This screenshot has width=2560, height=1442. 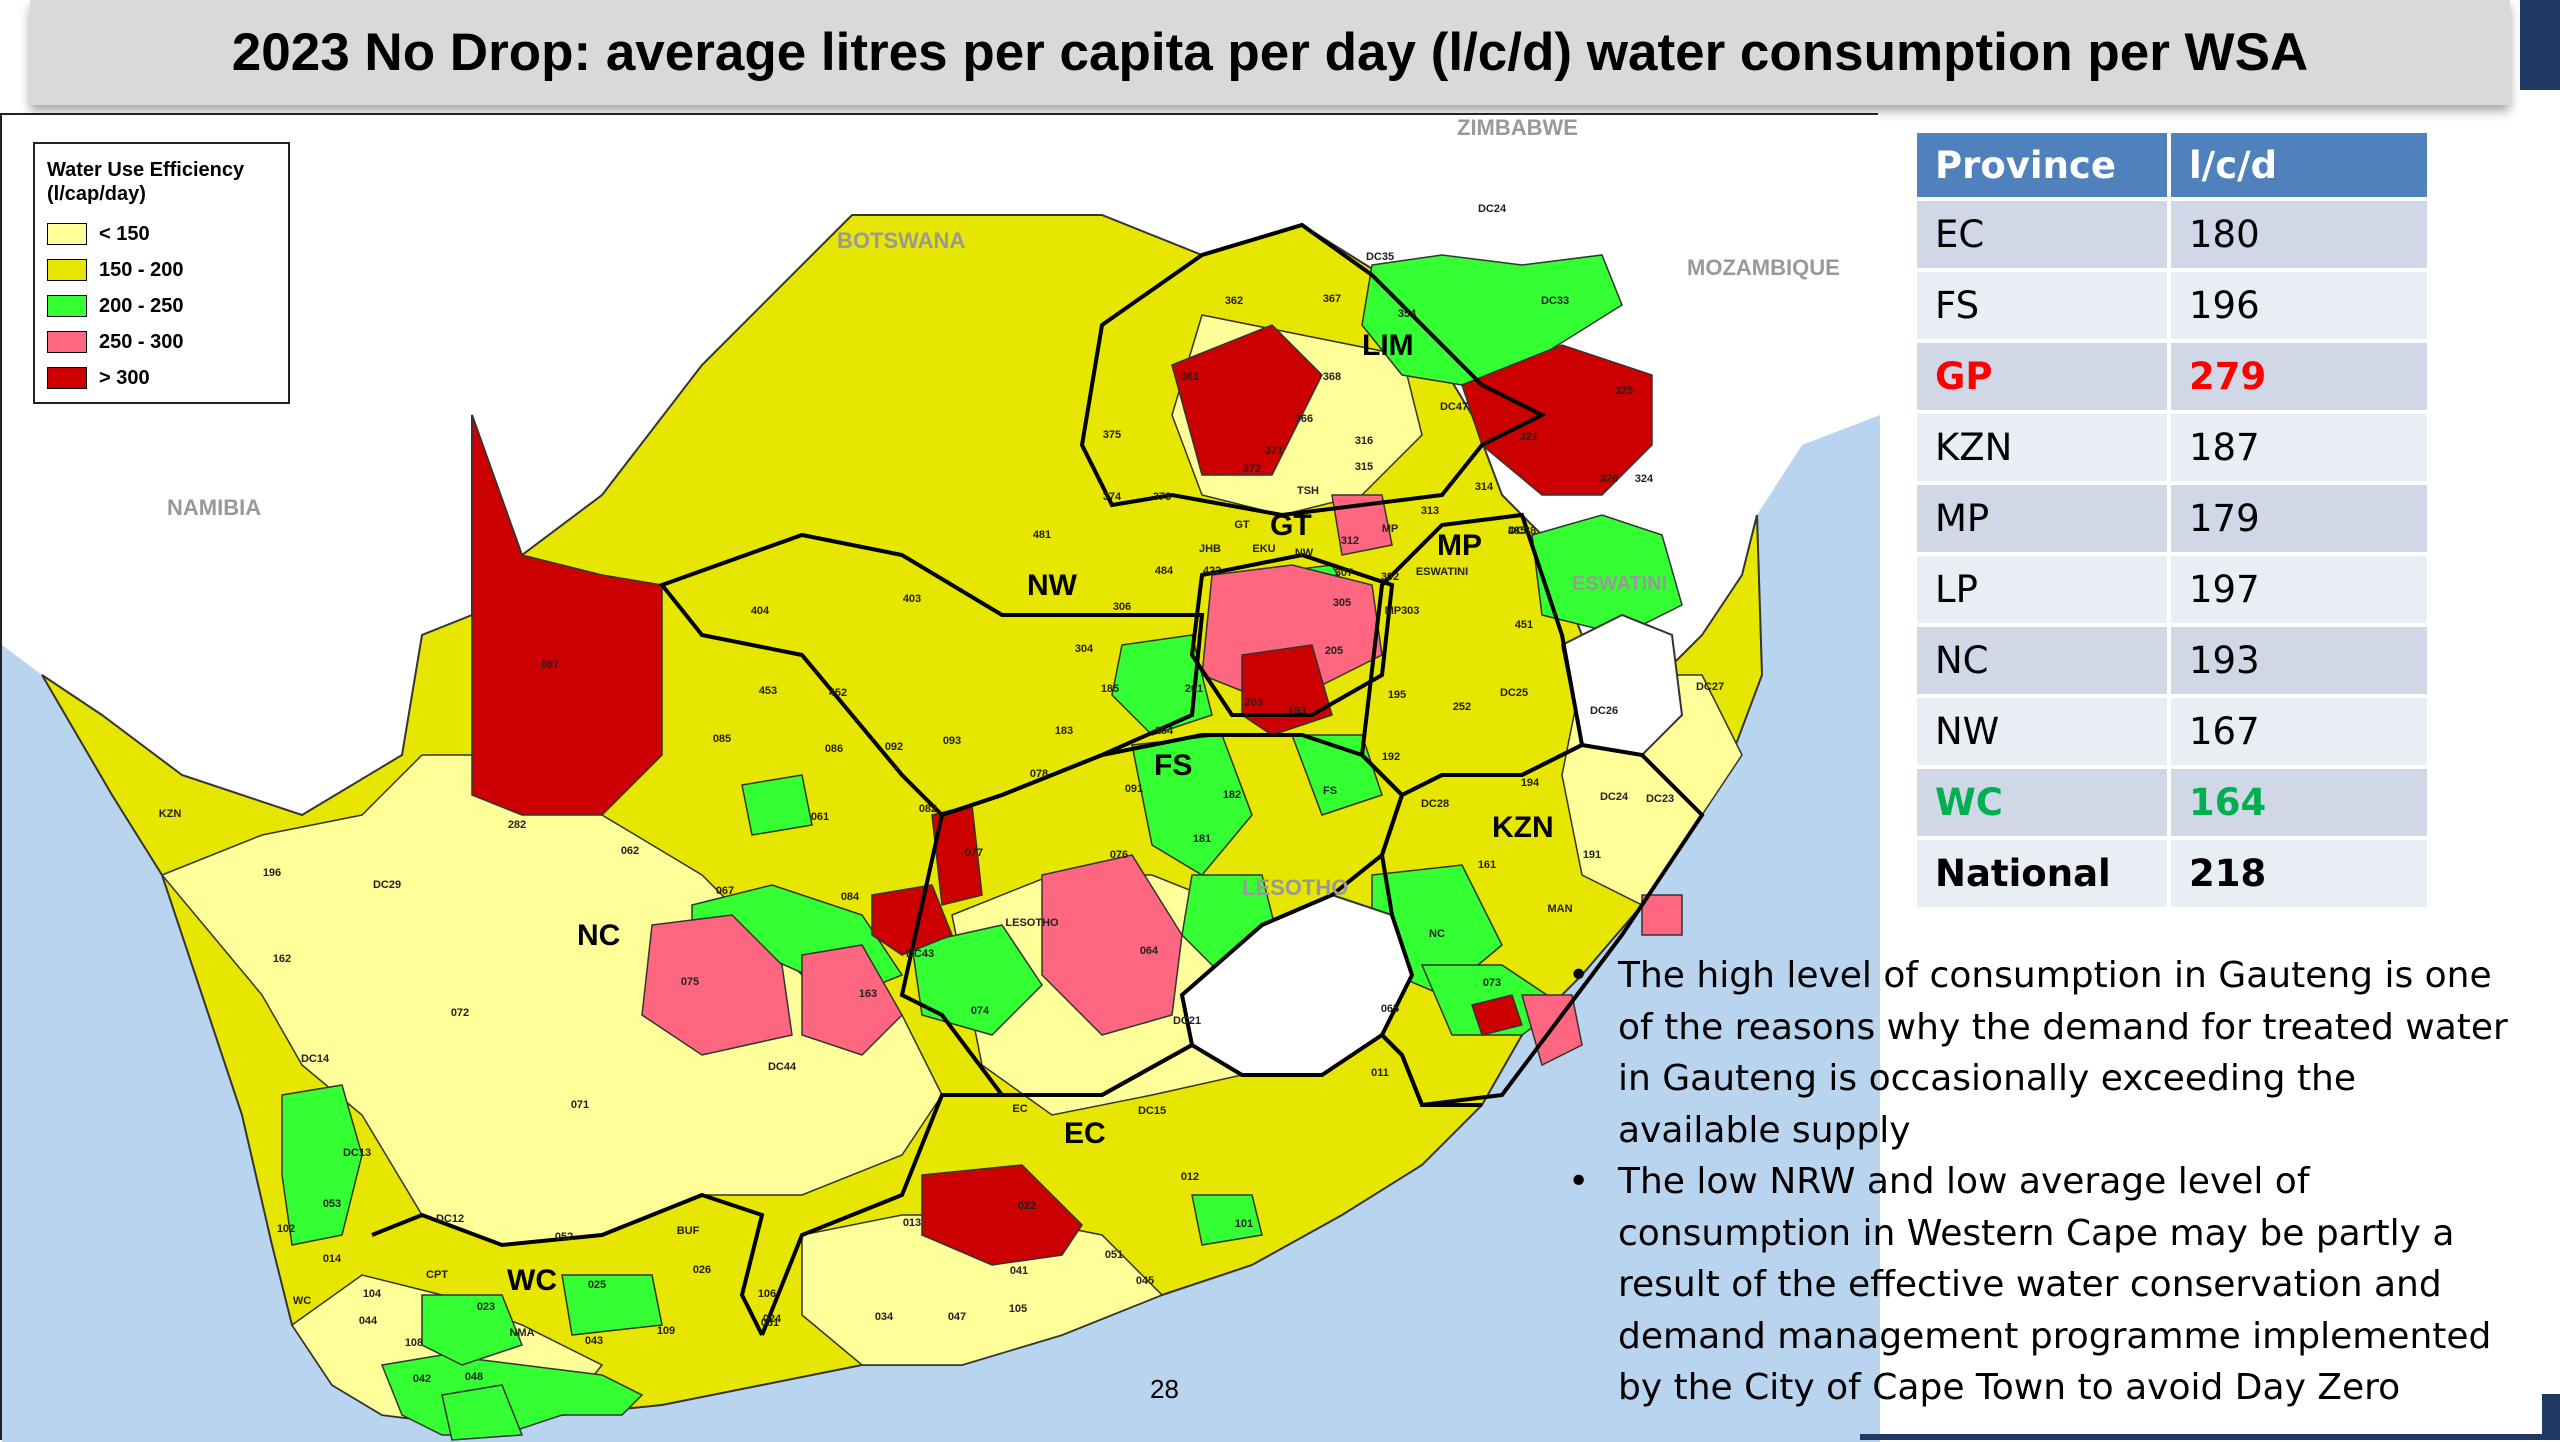 What do you see at coordinates (1202, 839) in the screenshot?
I see `wsa-code-label: 181` at bounding box center [1202, 839].